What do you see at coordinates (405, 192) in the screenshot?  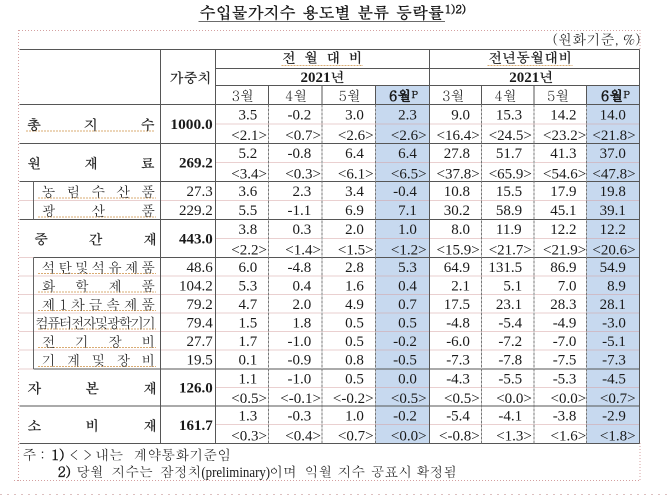 I see `svg-text: -0.4` at bounding box center [405, 192].